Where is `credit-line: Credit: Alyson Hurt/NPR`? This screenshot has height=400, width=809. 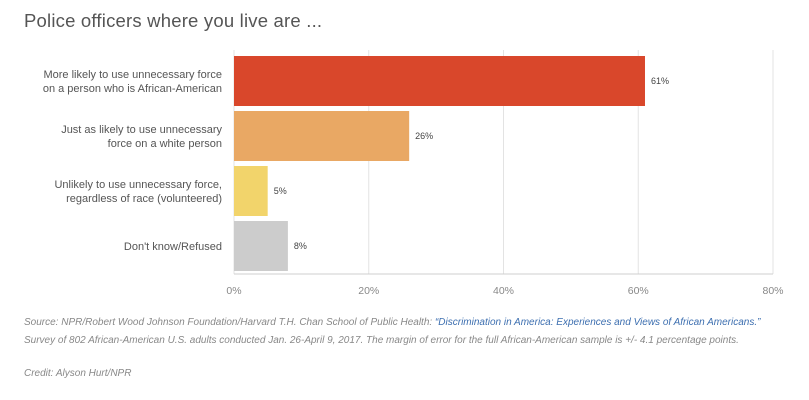
credit-line: Credit: Alyson Hurt/NPR is located at coordinates (78, 373).